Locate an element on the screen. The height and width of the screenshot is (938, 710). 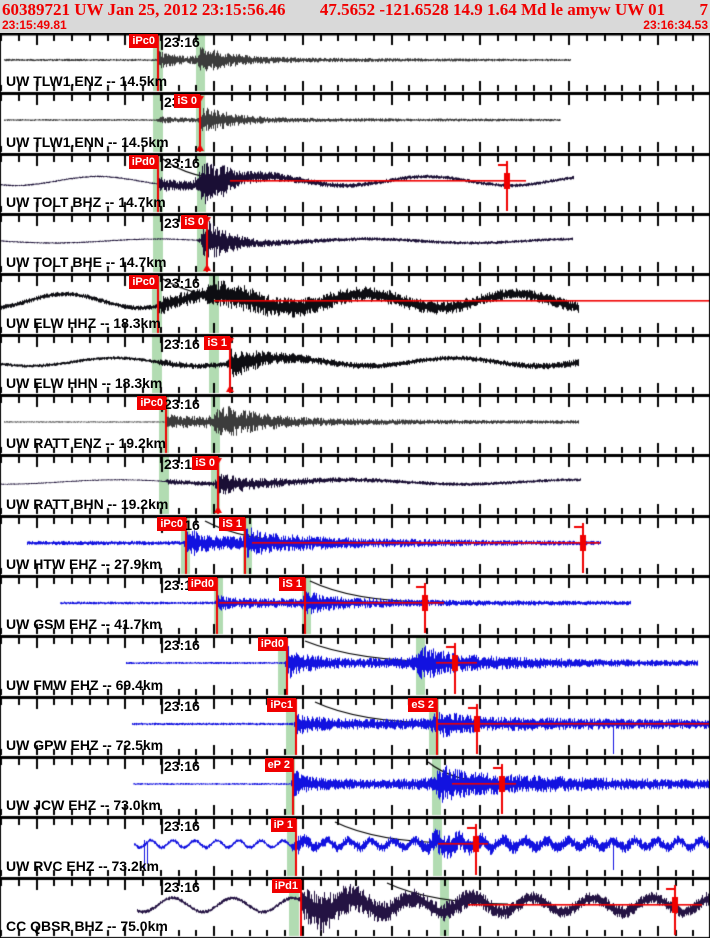
station-label: UW FMW EHZ -- 69.4km is located at coordinates (85, 685).